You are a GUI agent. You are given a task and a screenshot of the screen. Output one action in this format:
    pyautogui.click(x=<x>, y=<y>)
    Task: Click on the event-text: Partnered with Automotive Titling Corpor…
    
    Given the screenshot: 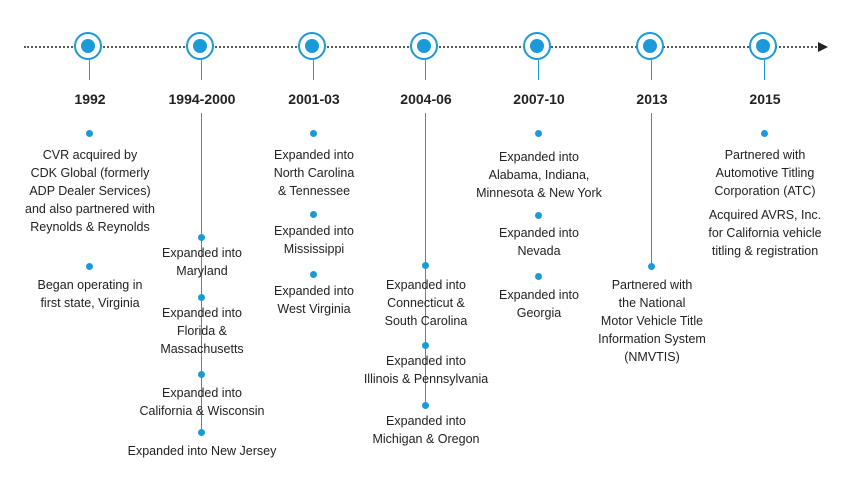 What is the action you would take?
    pyautogui.click(x=765, y=173)
    